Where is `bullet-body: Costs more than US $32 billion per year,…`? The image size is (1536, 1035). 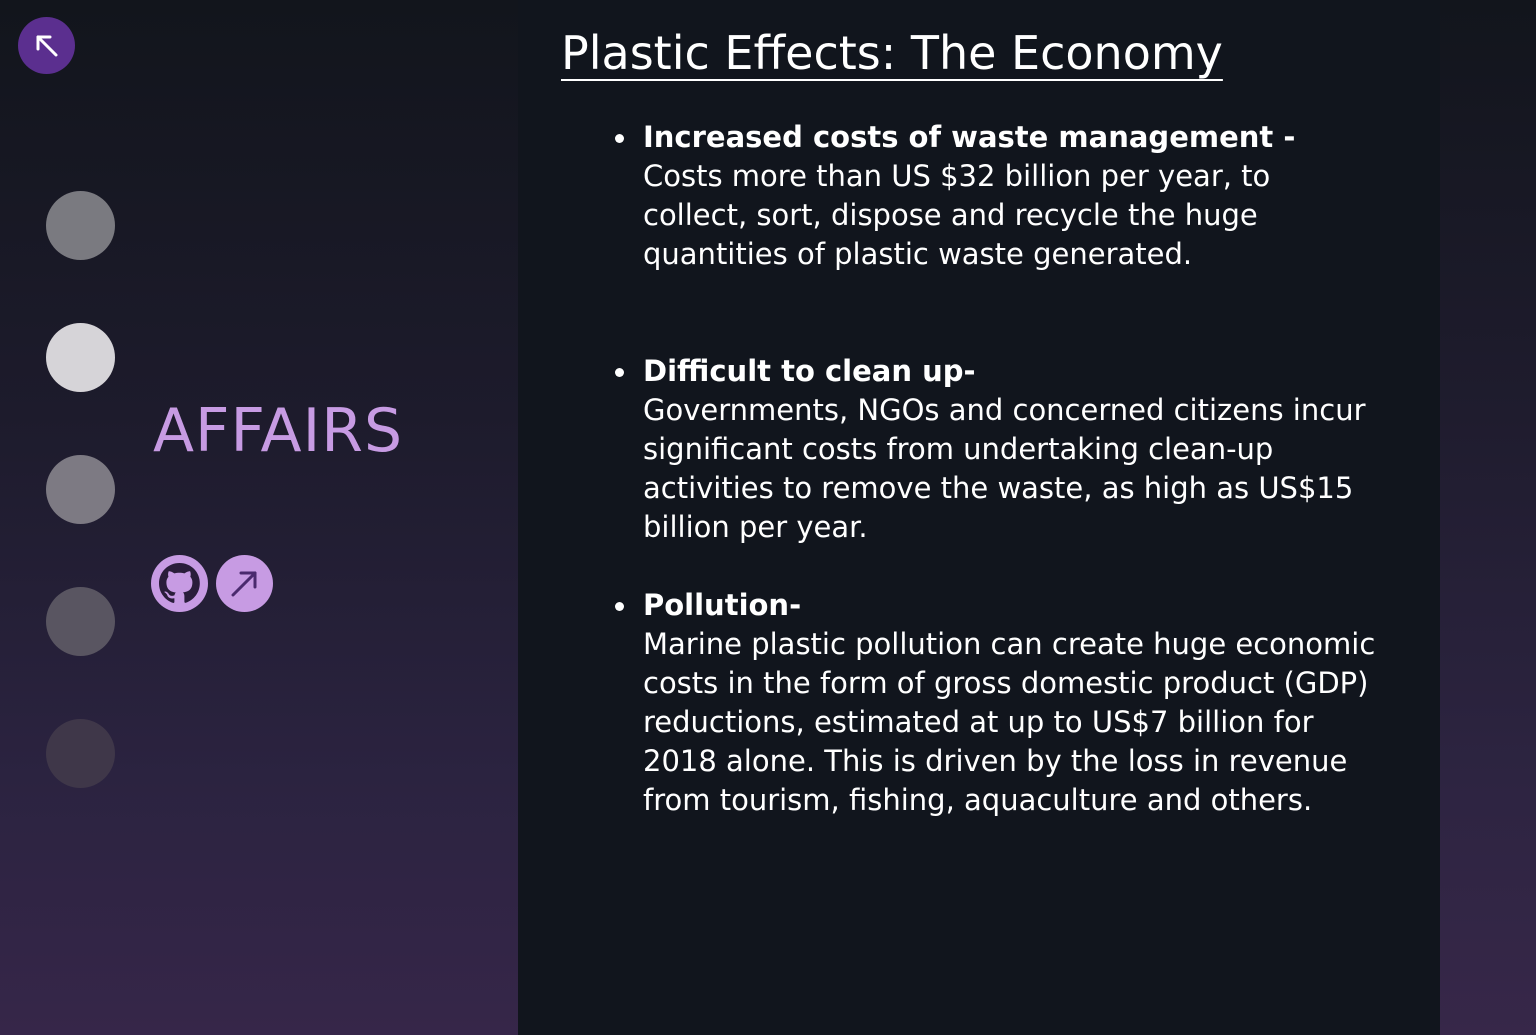 bullet-body: Costs more than US $32 billion per year,… is located at coordinates (957, 215).